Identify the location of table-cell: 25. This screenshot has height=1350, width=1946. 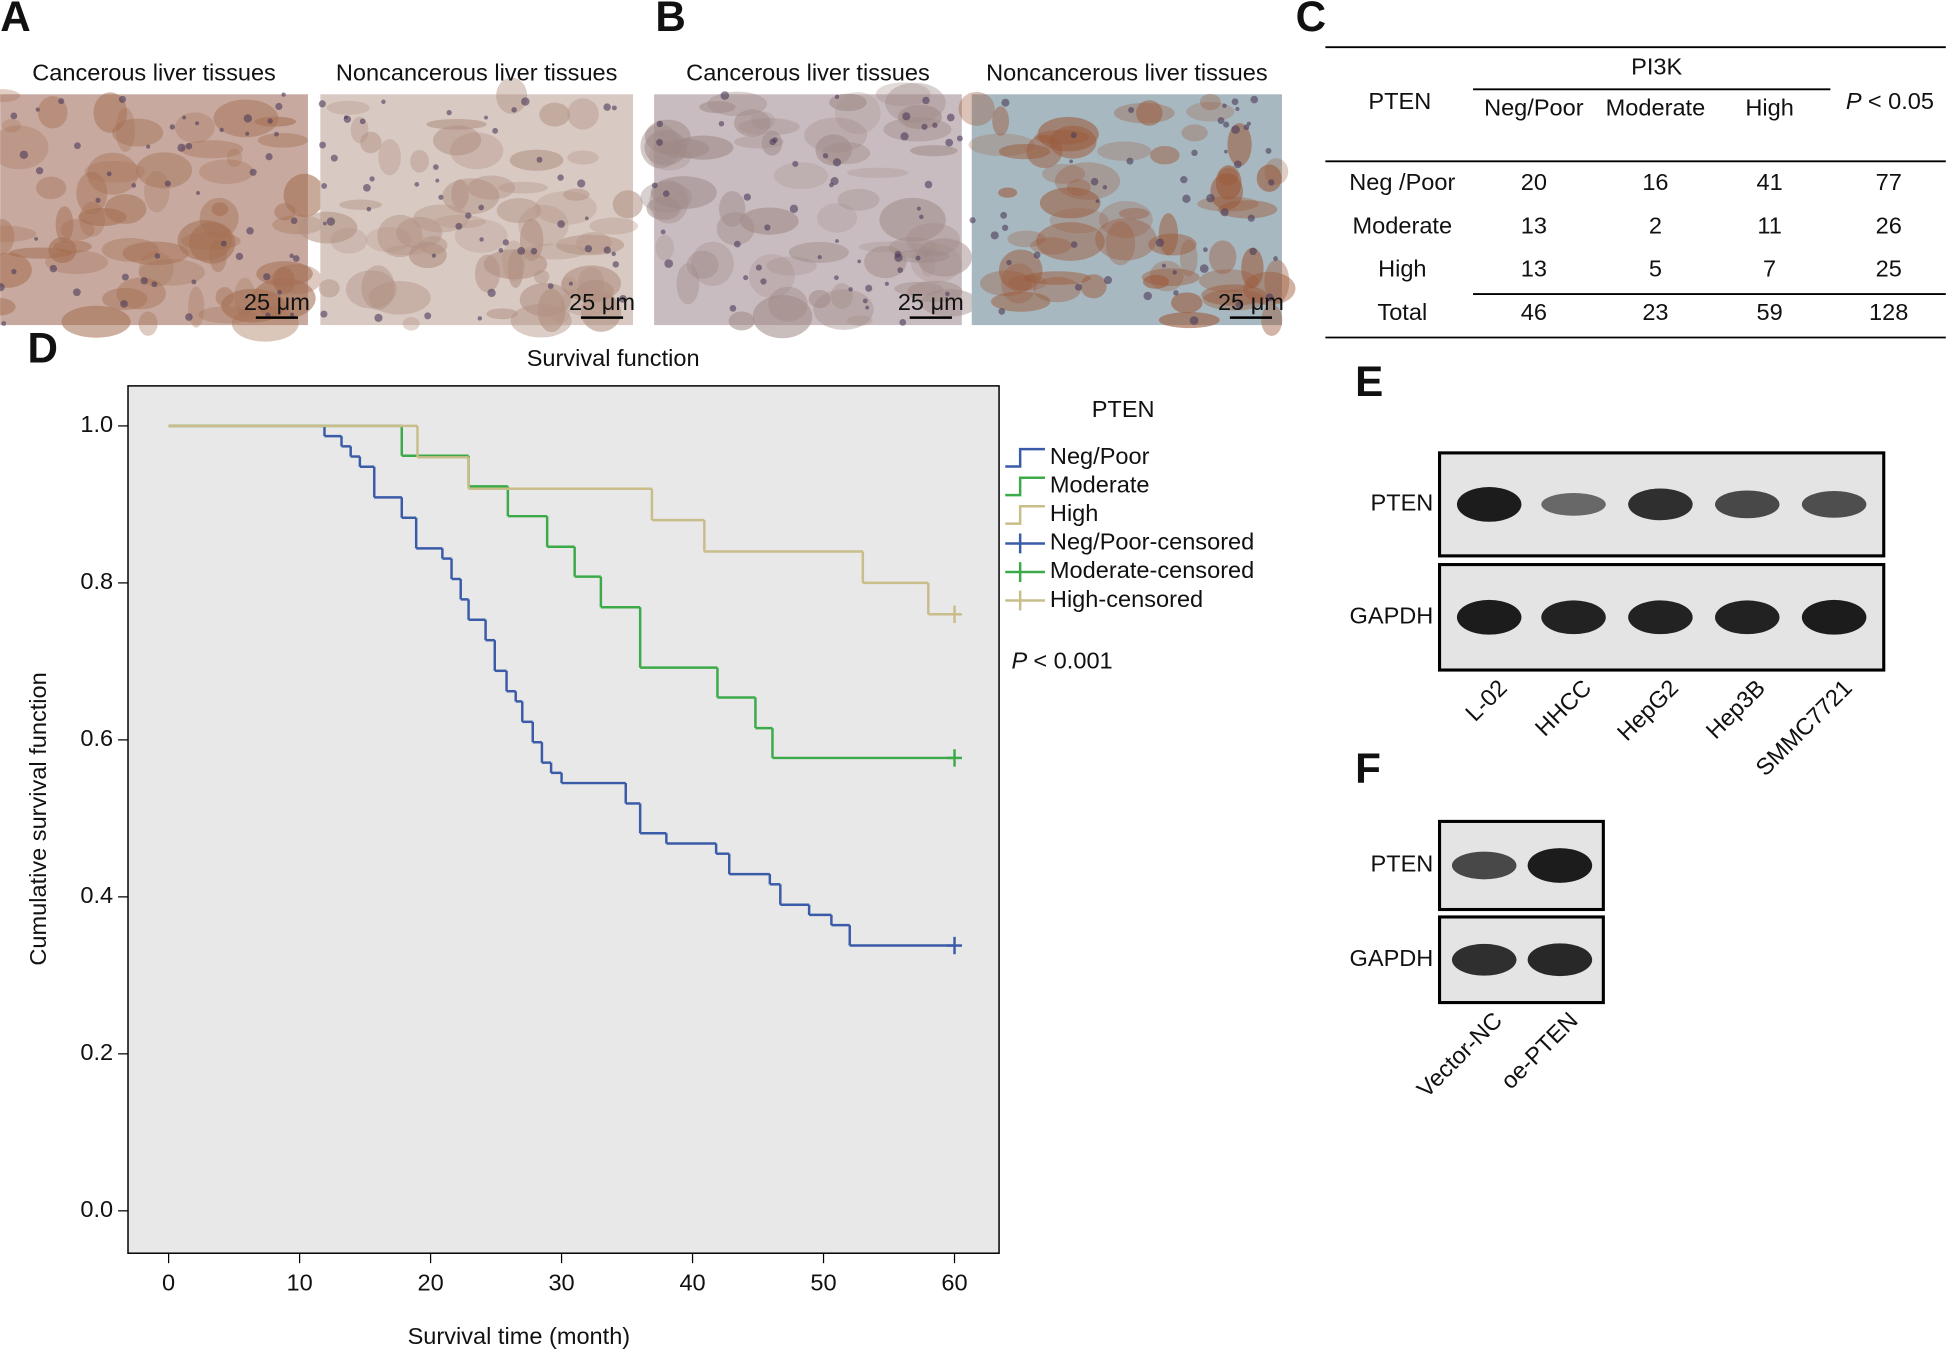
(1889, 269).